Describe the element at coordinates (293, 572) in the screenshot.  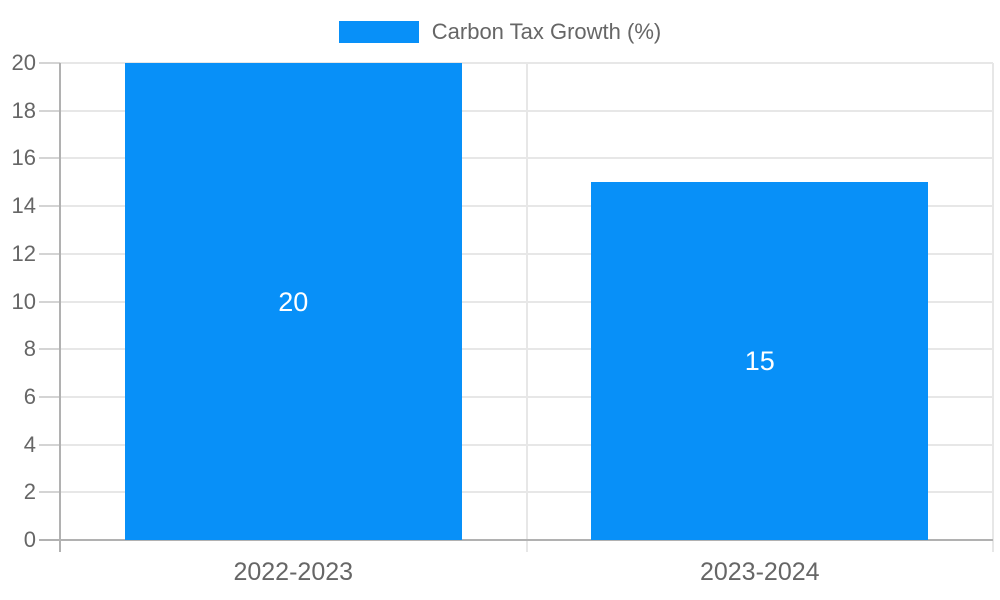
I see `x-tick-label: 2022-2023` at that location.